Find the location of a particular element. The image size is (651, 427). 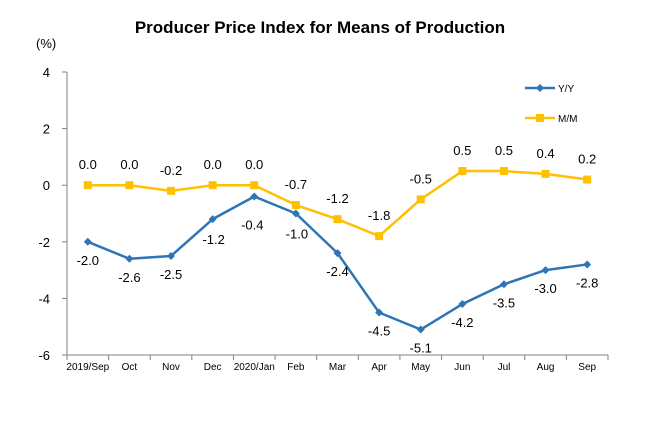

x-tick-label: Dec is located at coordinates (213, 367).